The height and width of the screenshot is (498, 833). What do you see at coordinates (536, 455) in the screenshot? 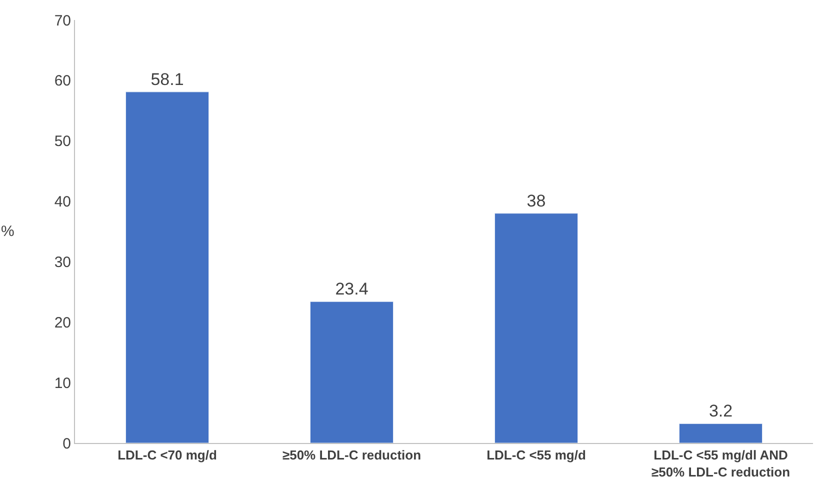
I see `x-tick-label: LDL-C <55 mg/d` at bounding box center [536, 455].